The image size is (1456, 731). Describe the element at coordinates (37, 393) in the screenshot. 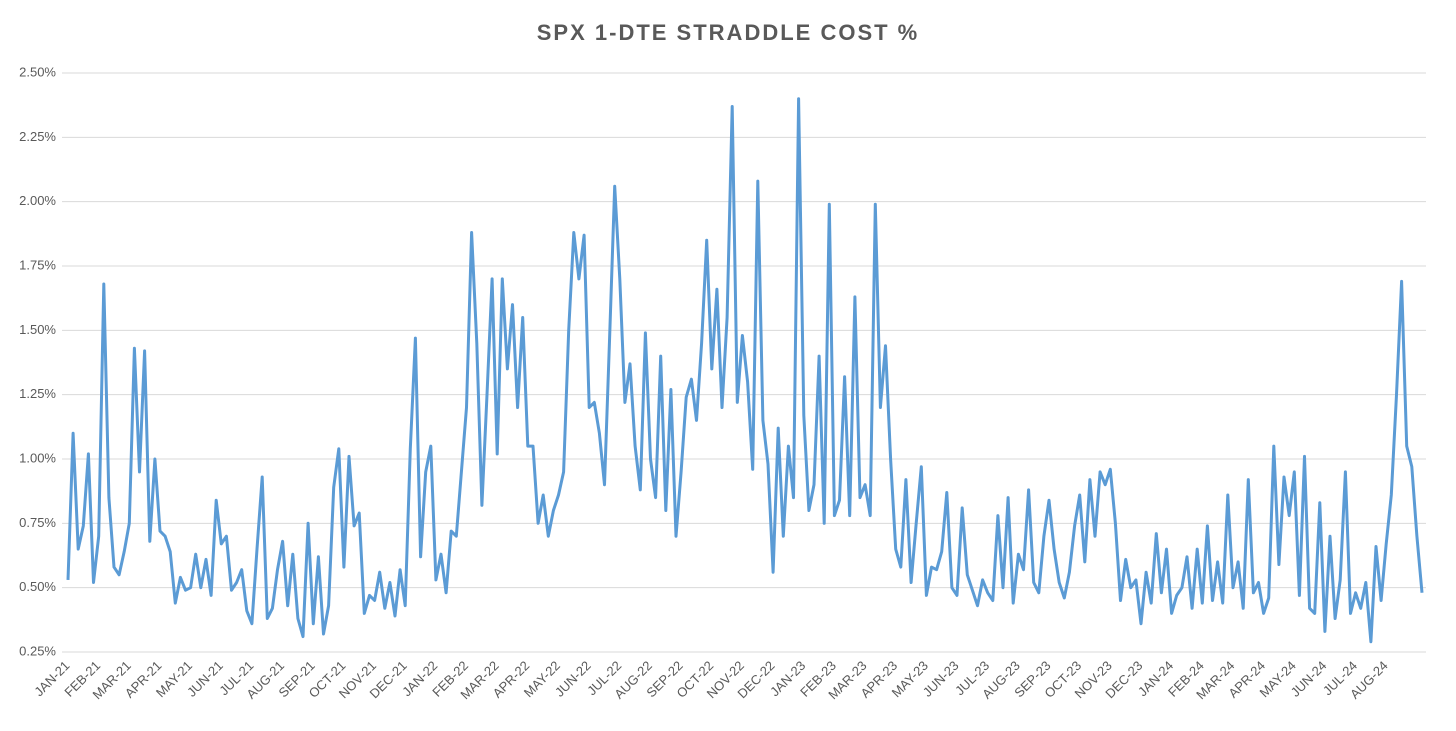

I see `y-tick-label: 1.25%` at that location.